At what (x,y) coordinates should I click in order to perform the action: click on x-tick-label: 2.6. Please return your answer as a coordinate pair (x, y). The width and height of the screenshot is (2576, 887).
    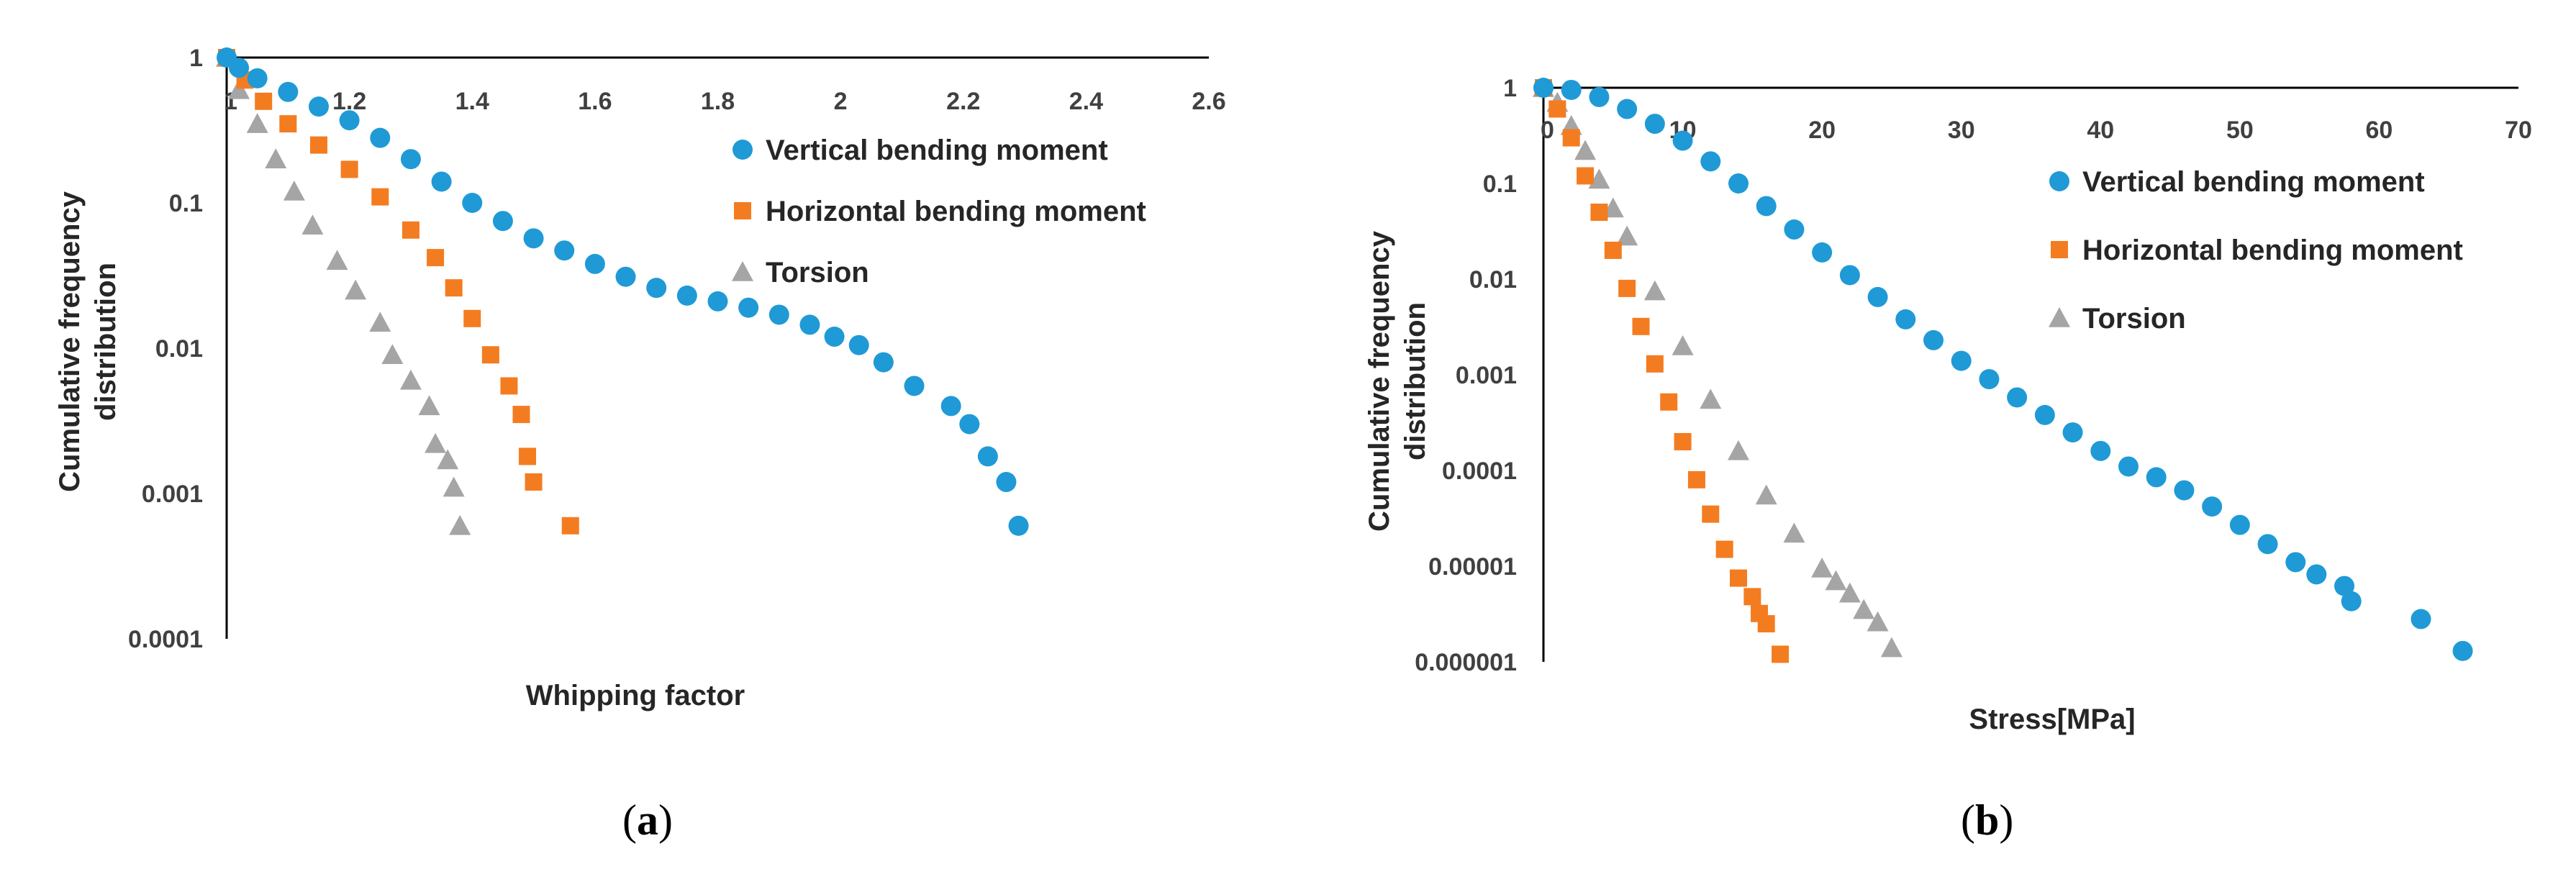
    Looking at the image, I should click on (1208, 101).